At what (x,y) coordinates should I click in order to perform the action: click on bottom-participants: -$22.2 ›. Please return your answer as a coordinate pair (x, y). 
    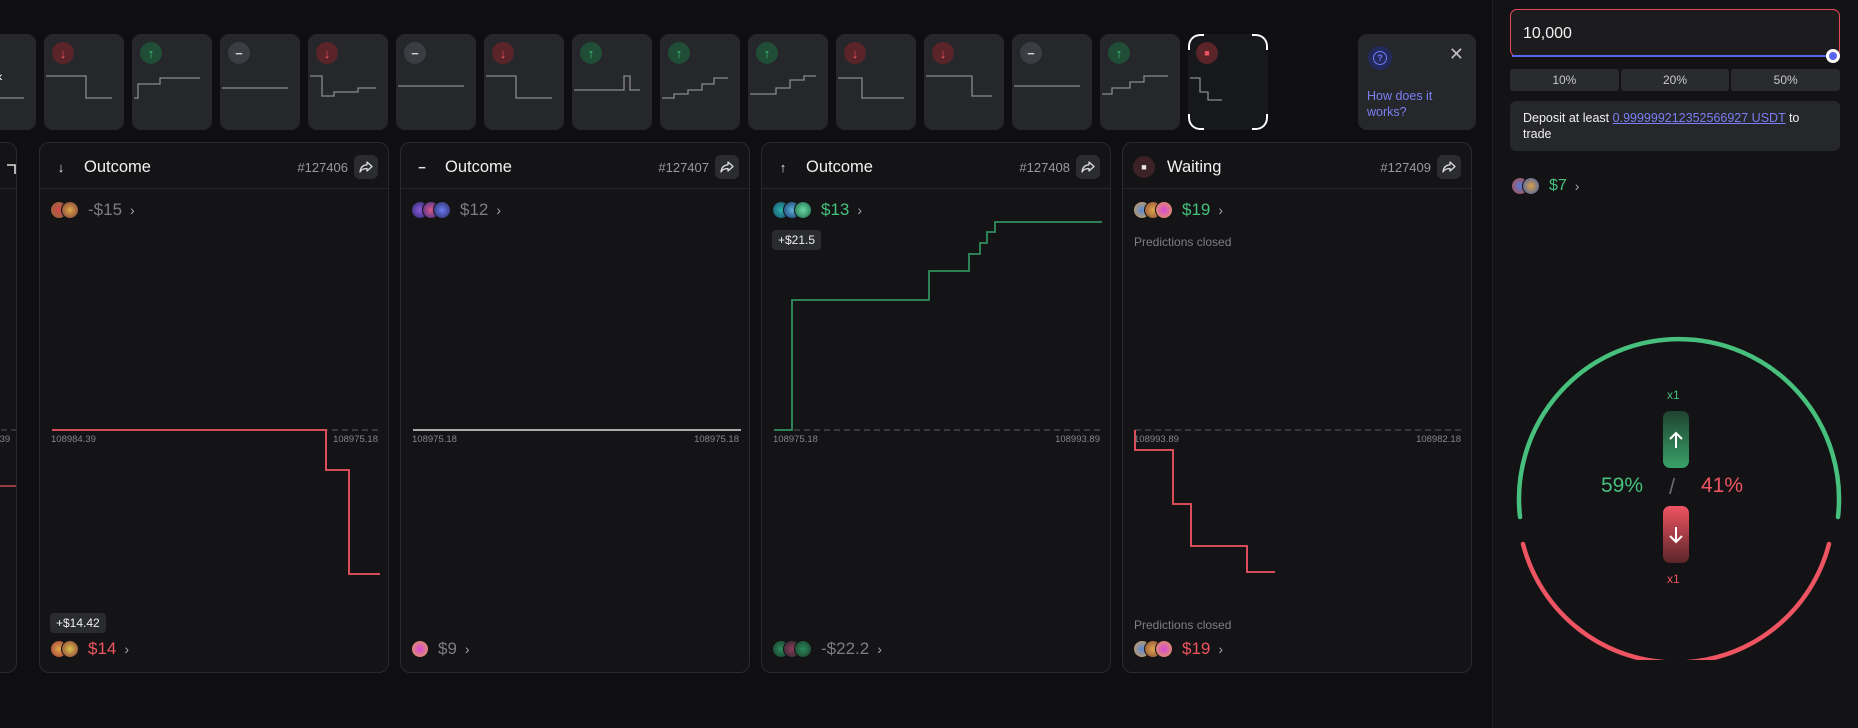
    Looking at the image, I should click on (827, 649).